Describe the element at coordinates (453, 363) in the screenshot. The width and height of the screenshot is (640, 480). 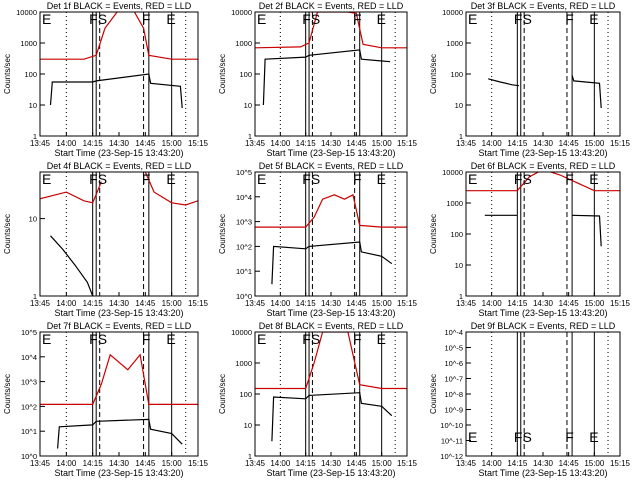
I see `y-tick-label: 10^-6` at that location.